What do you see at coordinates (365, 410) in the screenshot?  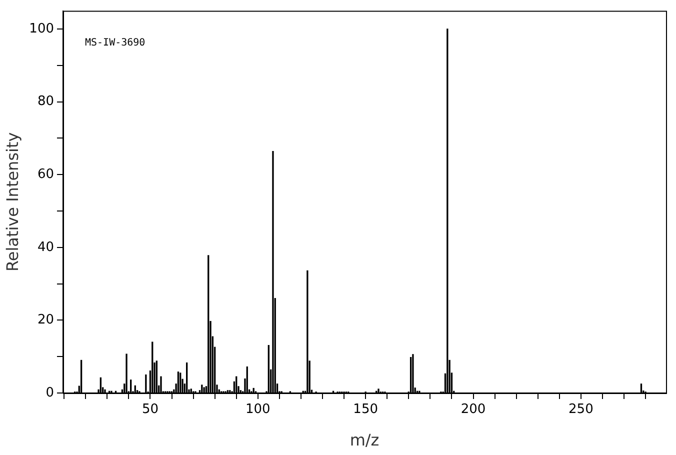 I see `x-tick-label: 150` at bounding box center [365, 410].